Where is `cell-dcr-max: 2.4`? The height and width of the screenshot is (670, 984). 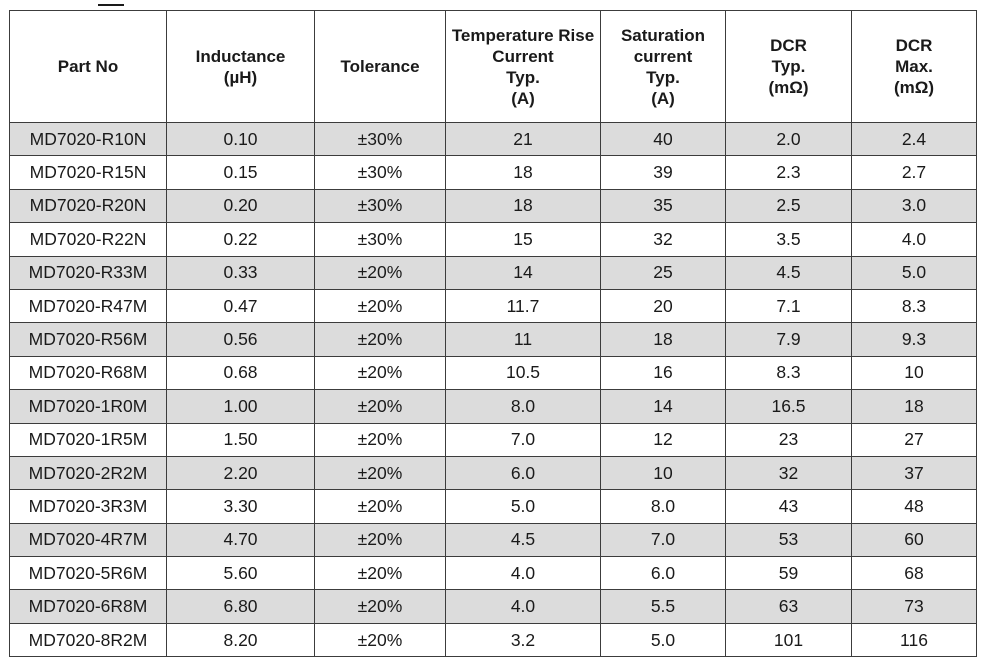
cell-dcr-max: 2.4 is located at coordinates (914, 139).